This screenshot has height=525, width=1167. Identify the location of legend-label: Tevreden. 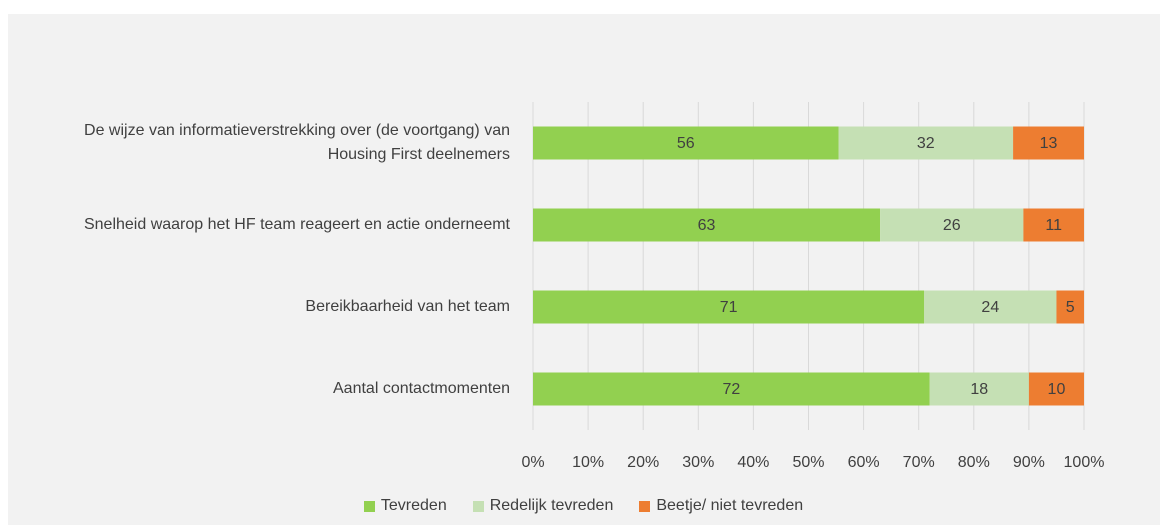
(413, 505).